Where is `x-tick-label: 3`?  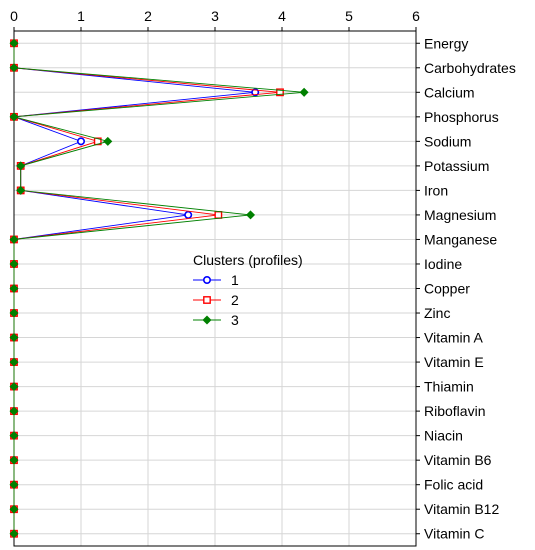 x-tick-label: 3 is located at coordinates (215, 16).